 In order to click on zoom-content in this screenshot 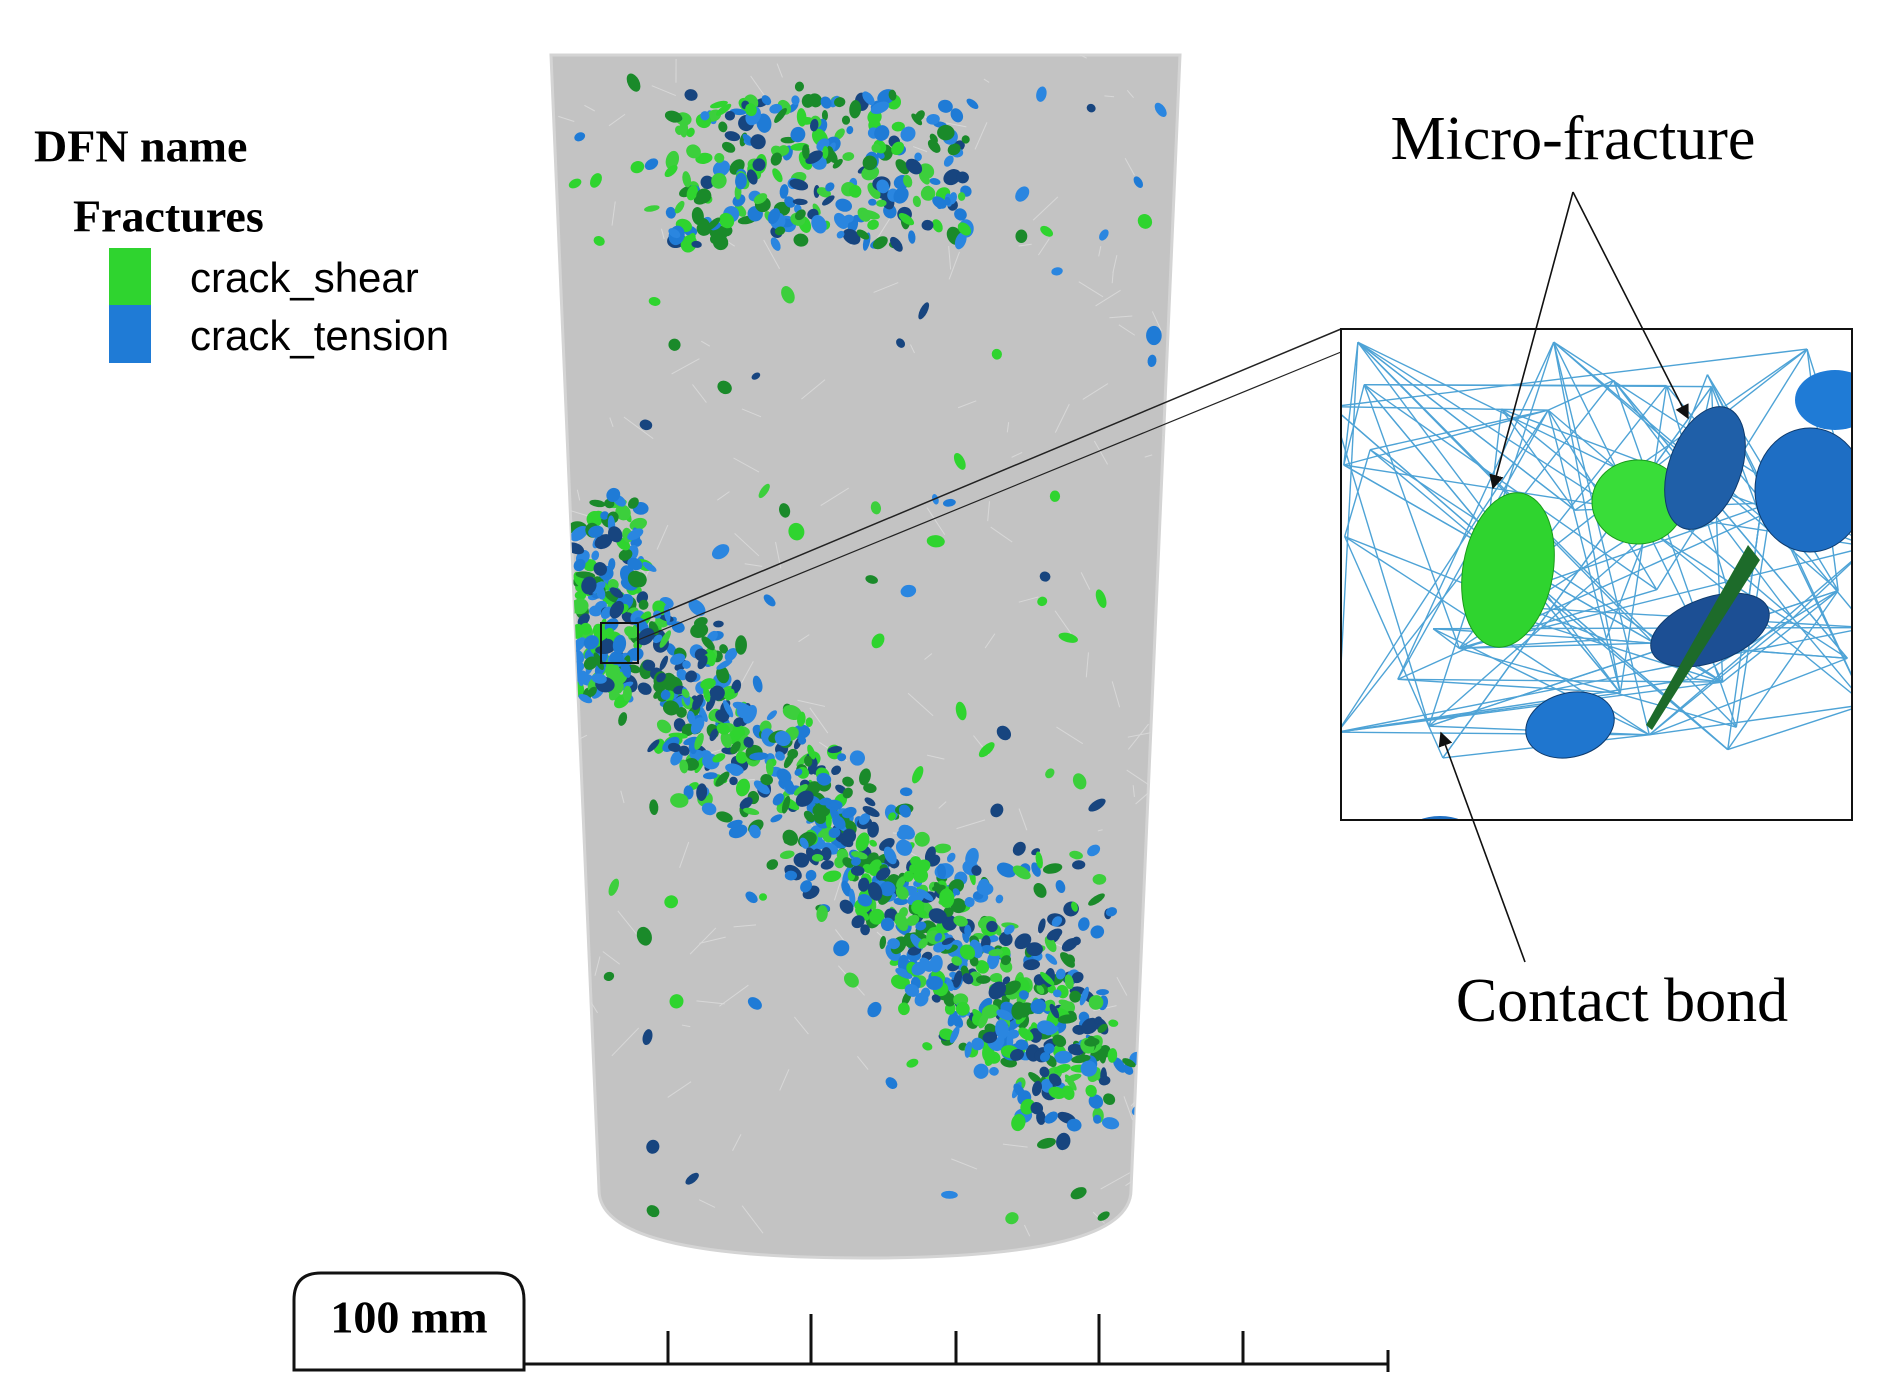, I will do `click(1604, 580)`.